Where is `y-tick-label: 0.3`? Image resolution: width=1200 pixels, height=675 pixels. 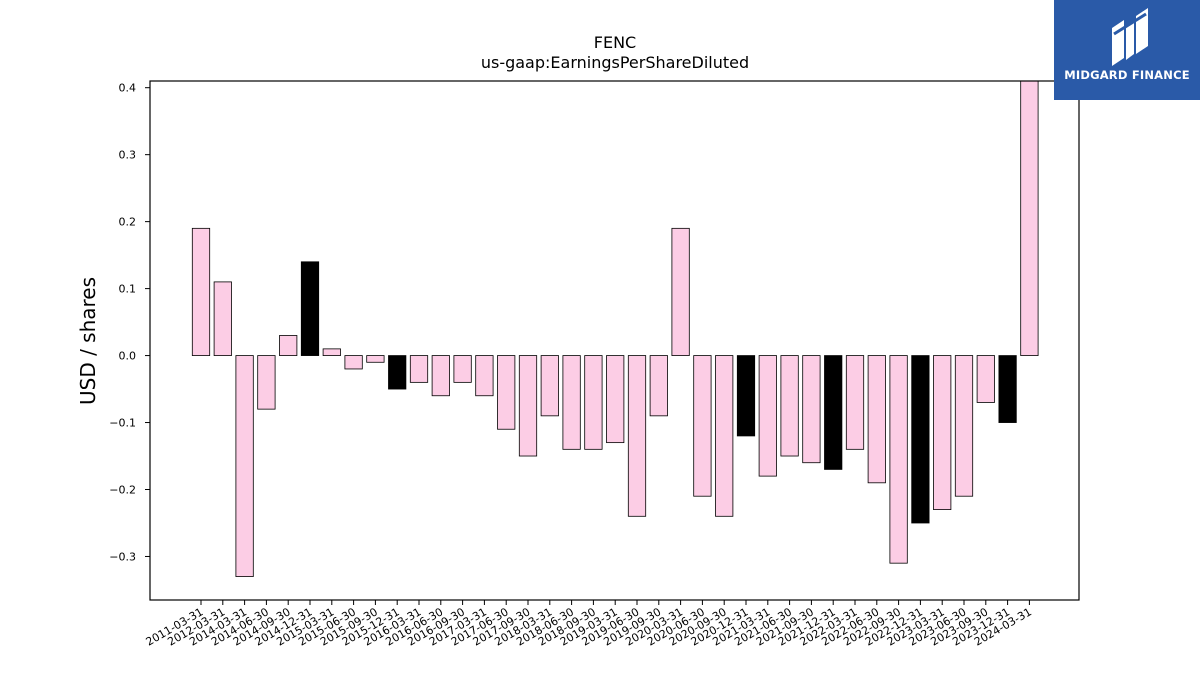
y-tick-label: 0.3 is located at coordinates (128, 155).